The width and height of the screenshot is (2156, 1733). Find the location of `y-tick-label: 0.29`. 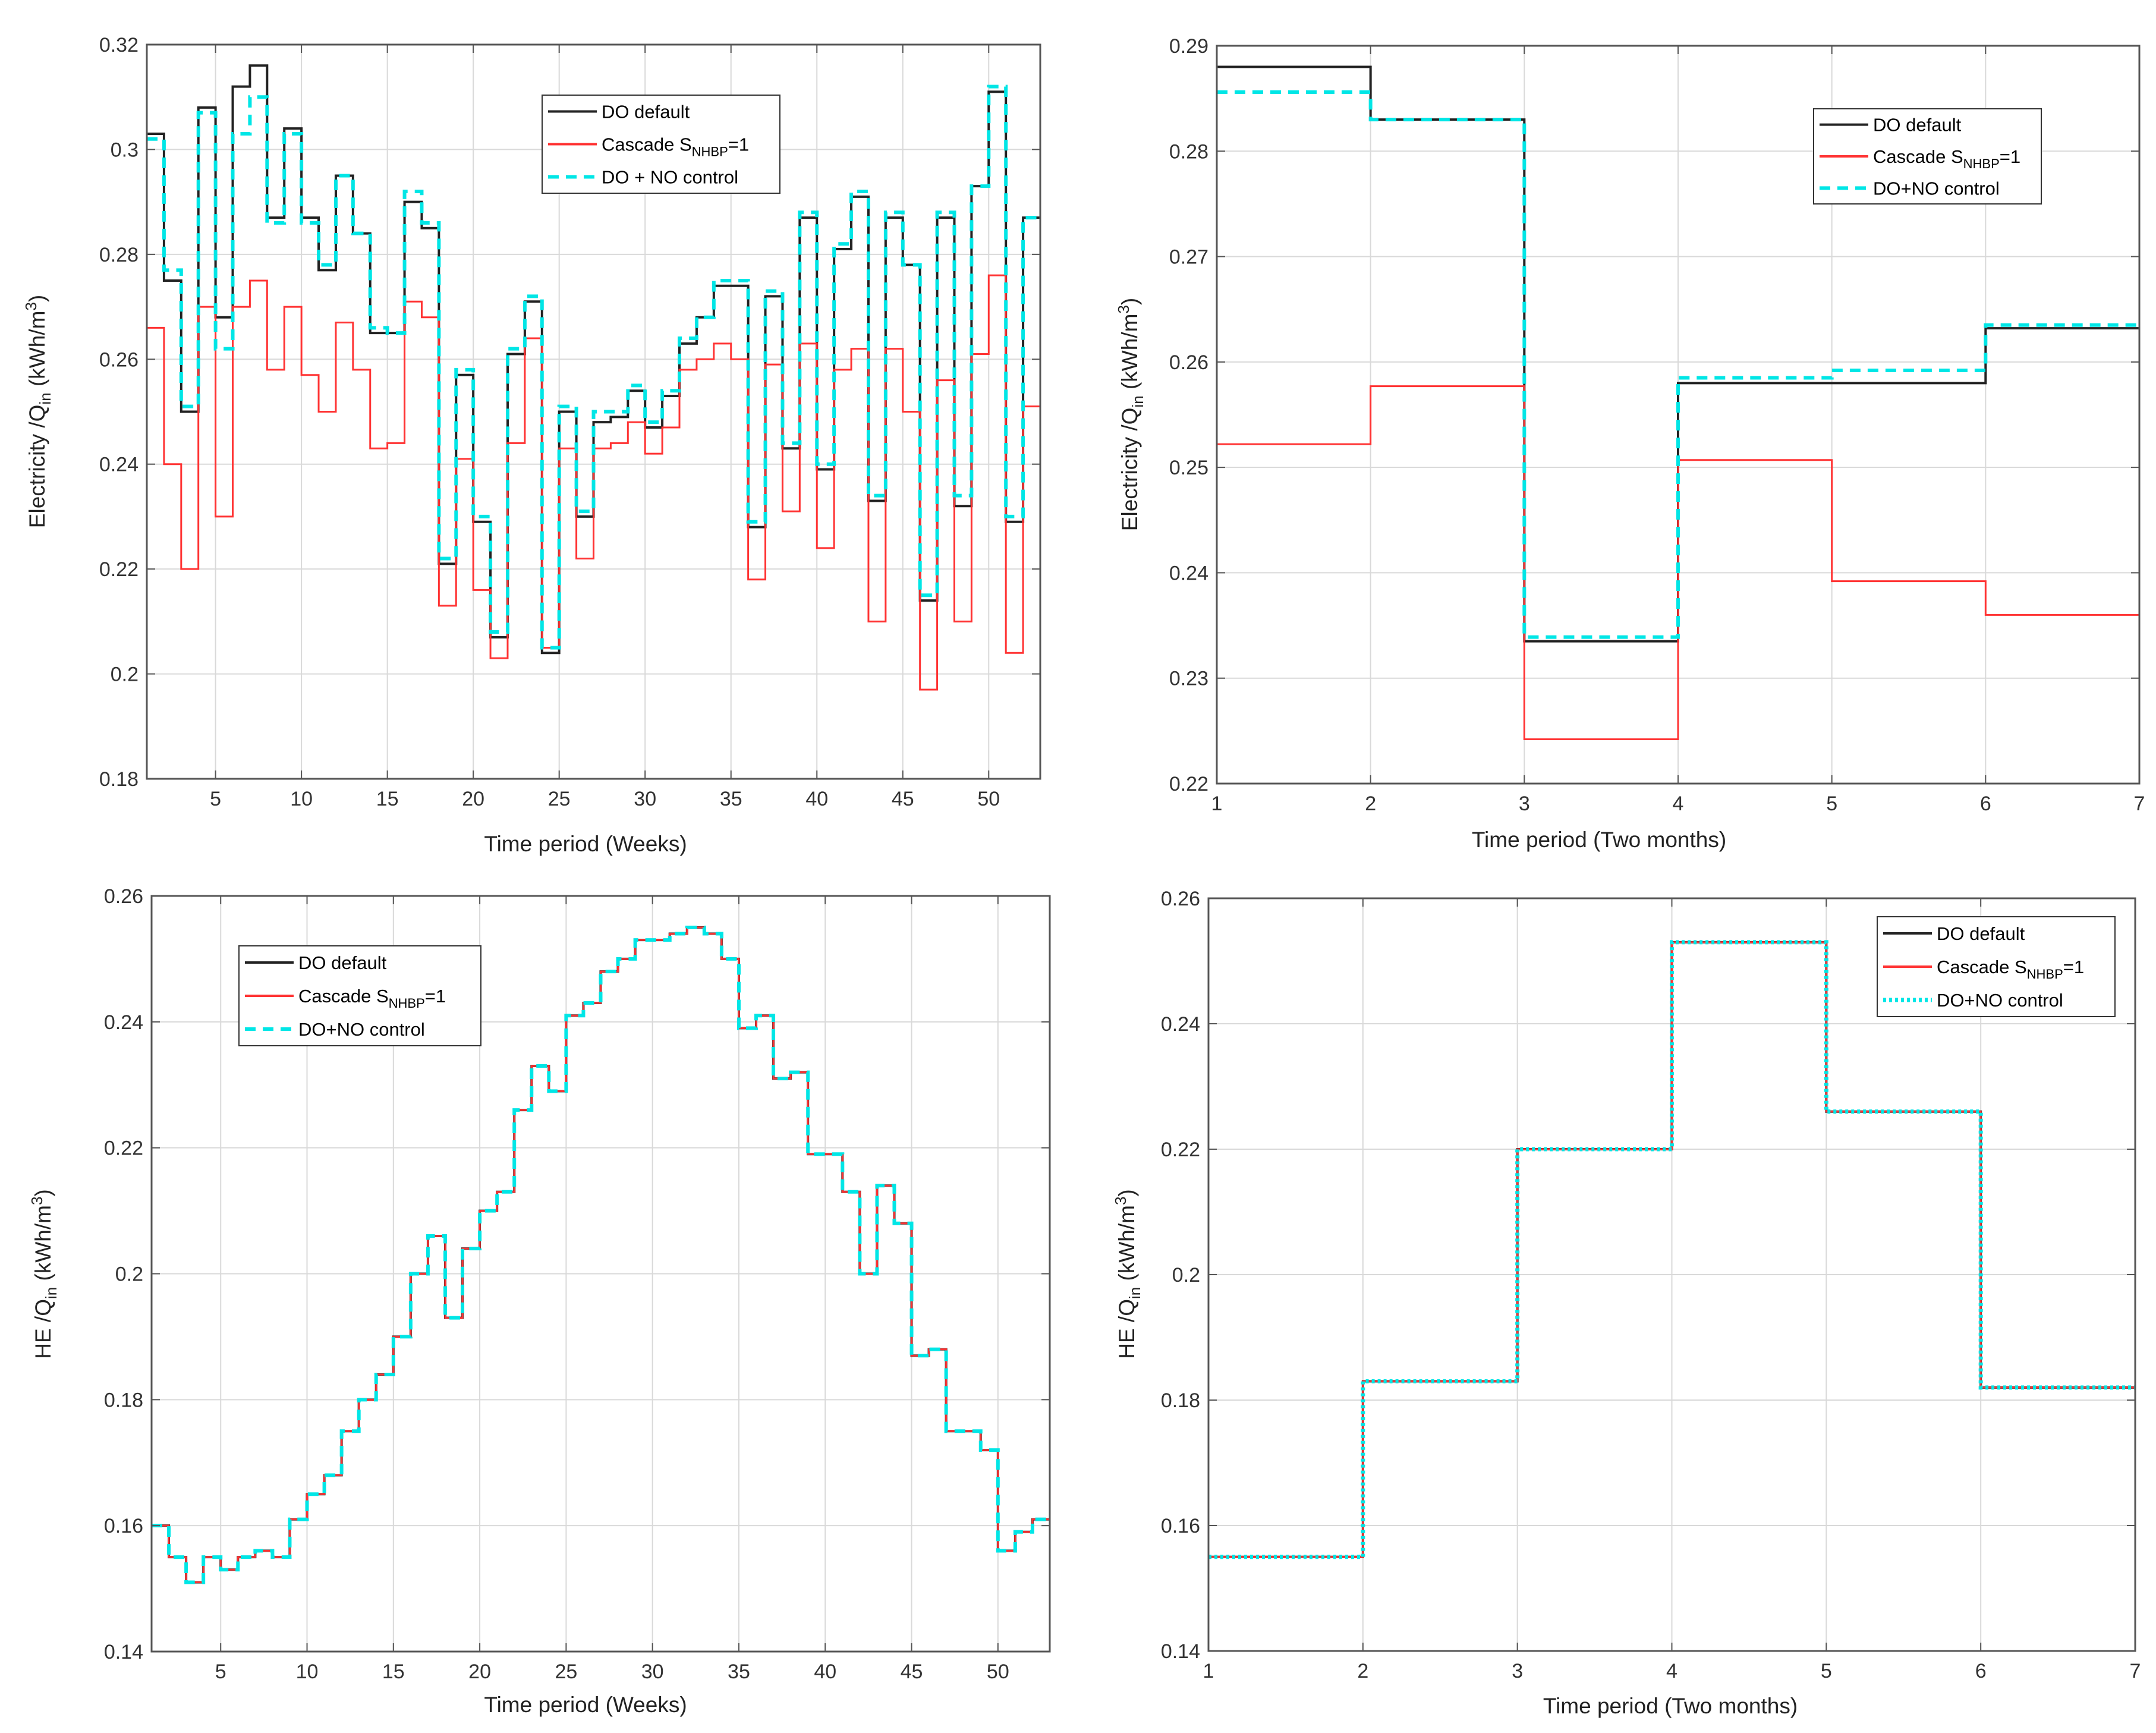

y-tick-label: 0.29 is located at coordinates (1188, 46).